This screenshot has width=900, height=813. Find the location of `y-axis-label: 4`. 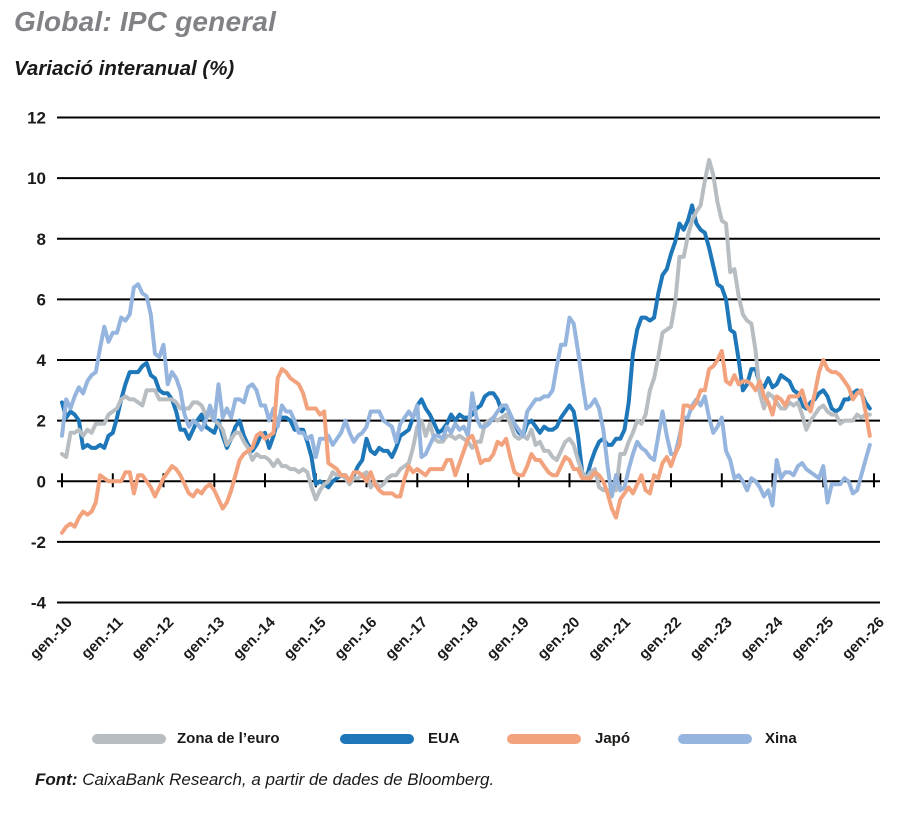

y-axis-label: 4 is located at coordinates (42, 360).